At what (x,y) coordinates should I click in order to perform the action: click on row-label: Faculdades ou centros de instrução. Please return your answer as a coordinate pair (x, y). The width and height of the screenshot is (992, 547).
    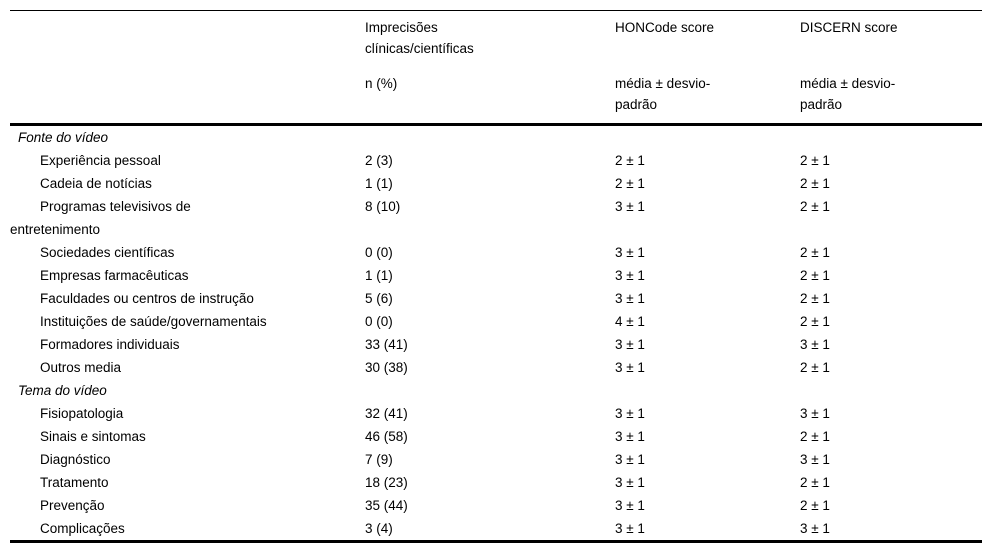
    Looking at the image, I should click on (147, 298).